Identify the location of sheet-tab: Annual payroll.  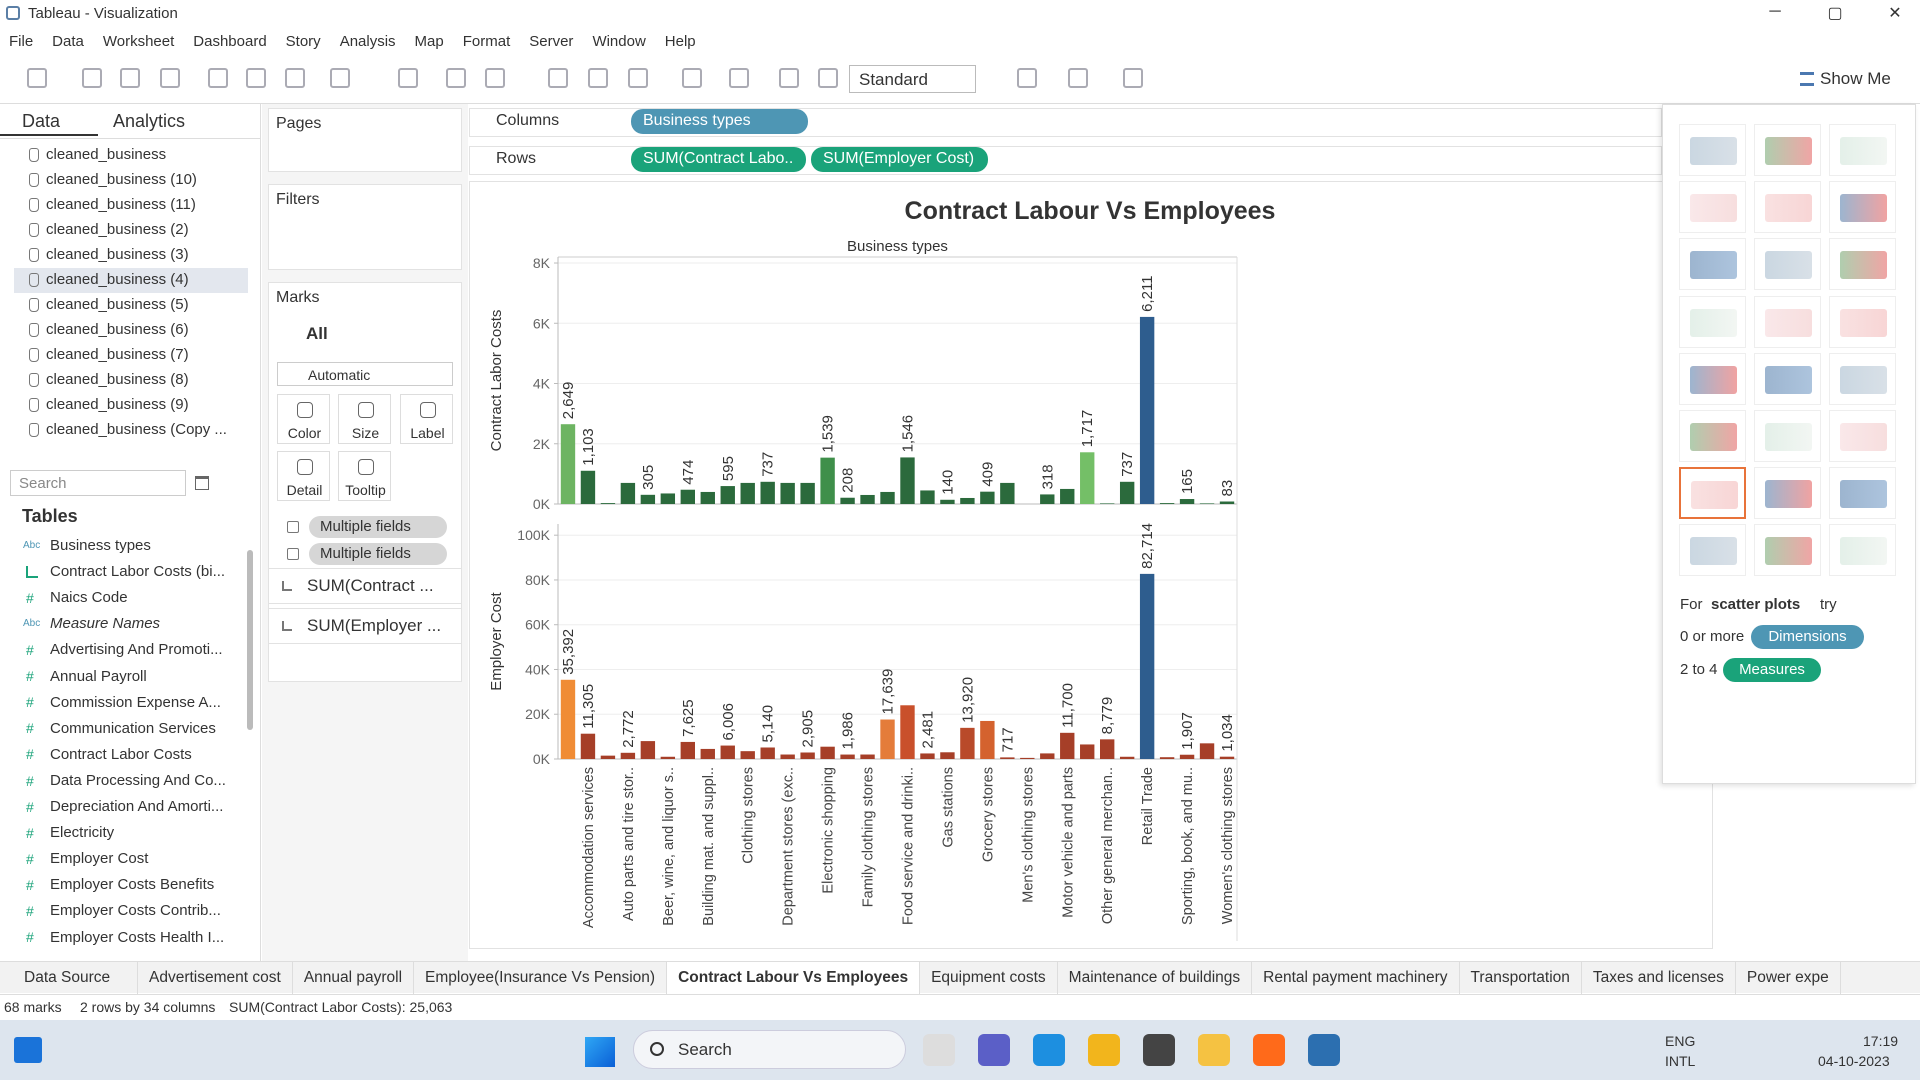
(354, 977).